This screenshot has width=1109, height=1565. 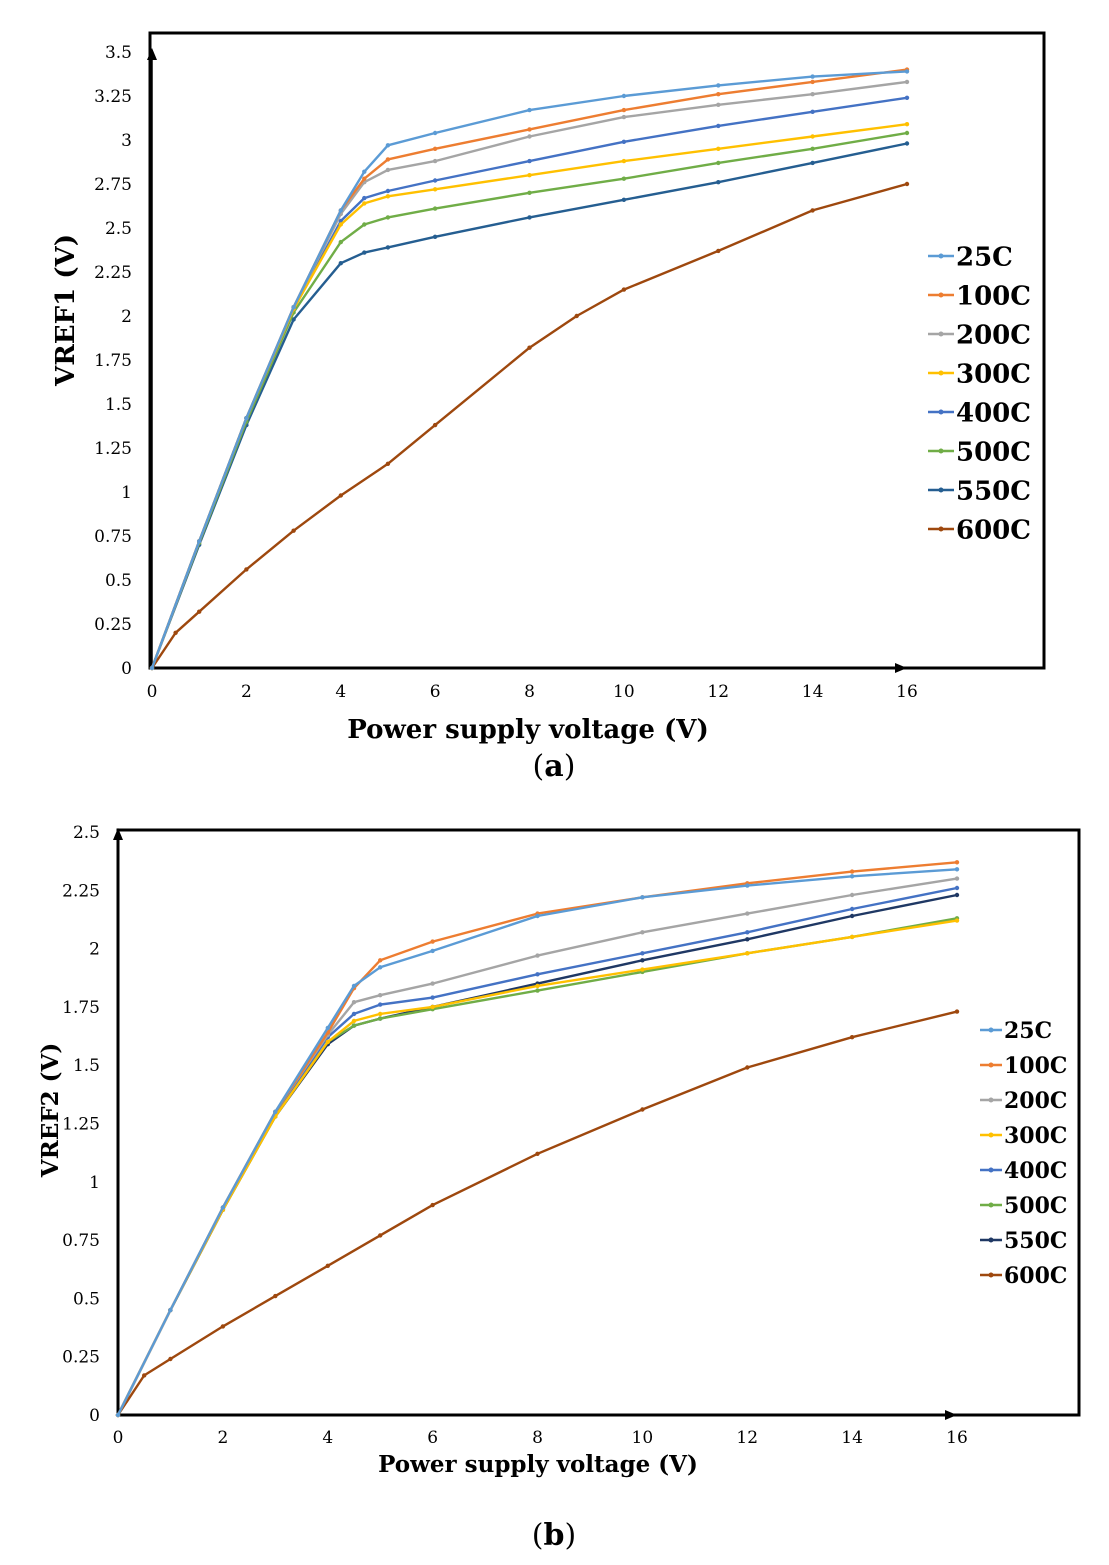 I want to click on y-axis-arrow-icon, so click(x=152, y=54).